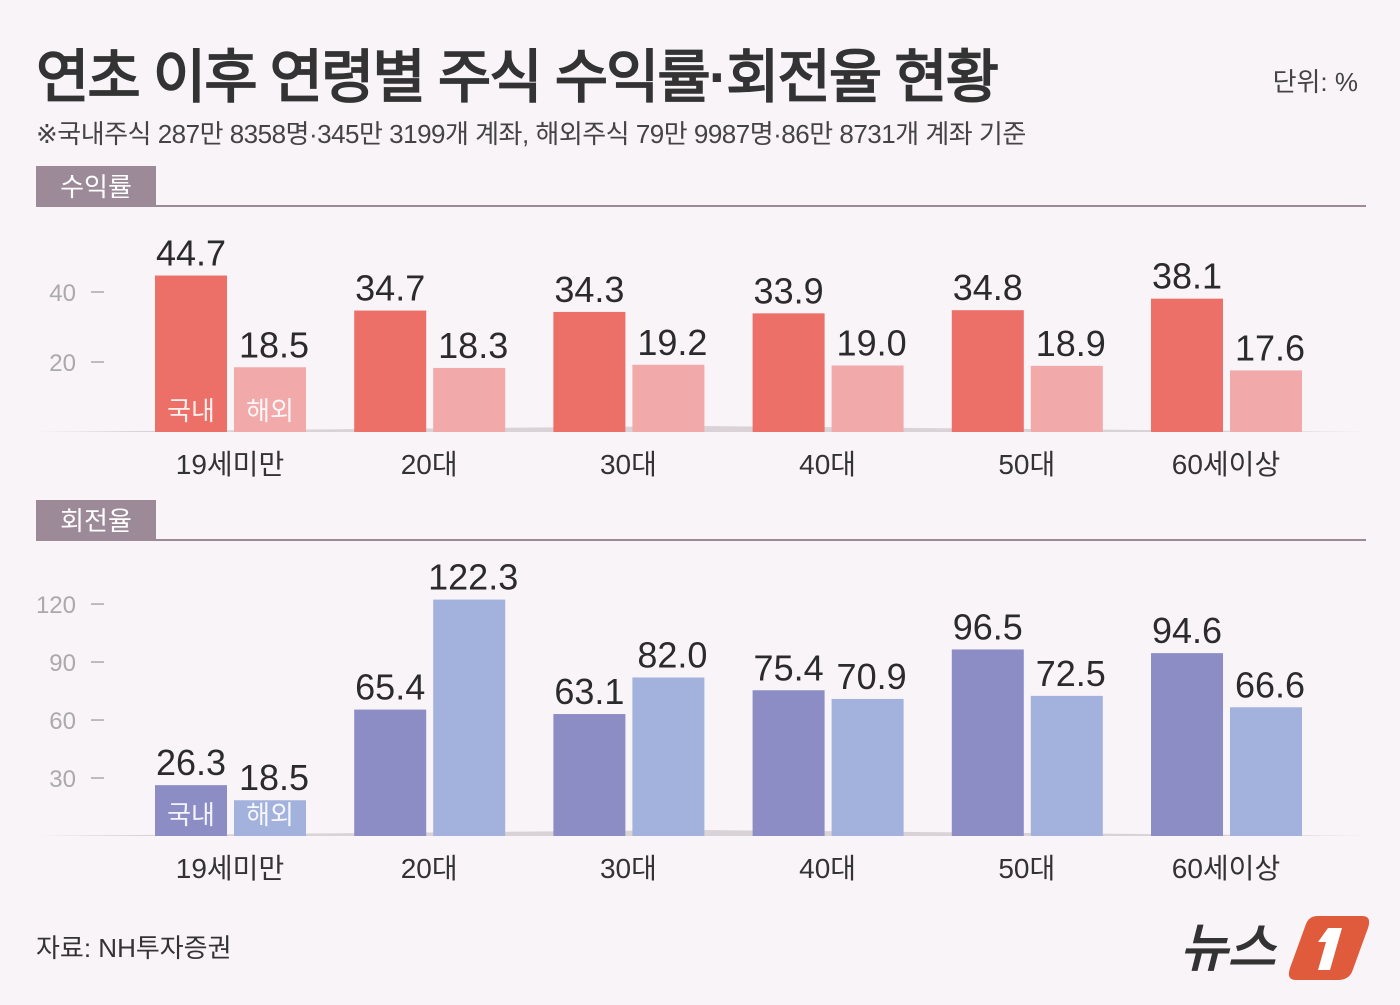 Image resolution: width=1400 pixels, height=1005 pixels. I want to click on turnover-data-label: 70.9, so click(872, 676).